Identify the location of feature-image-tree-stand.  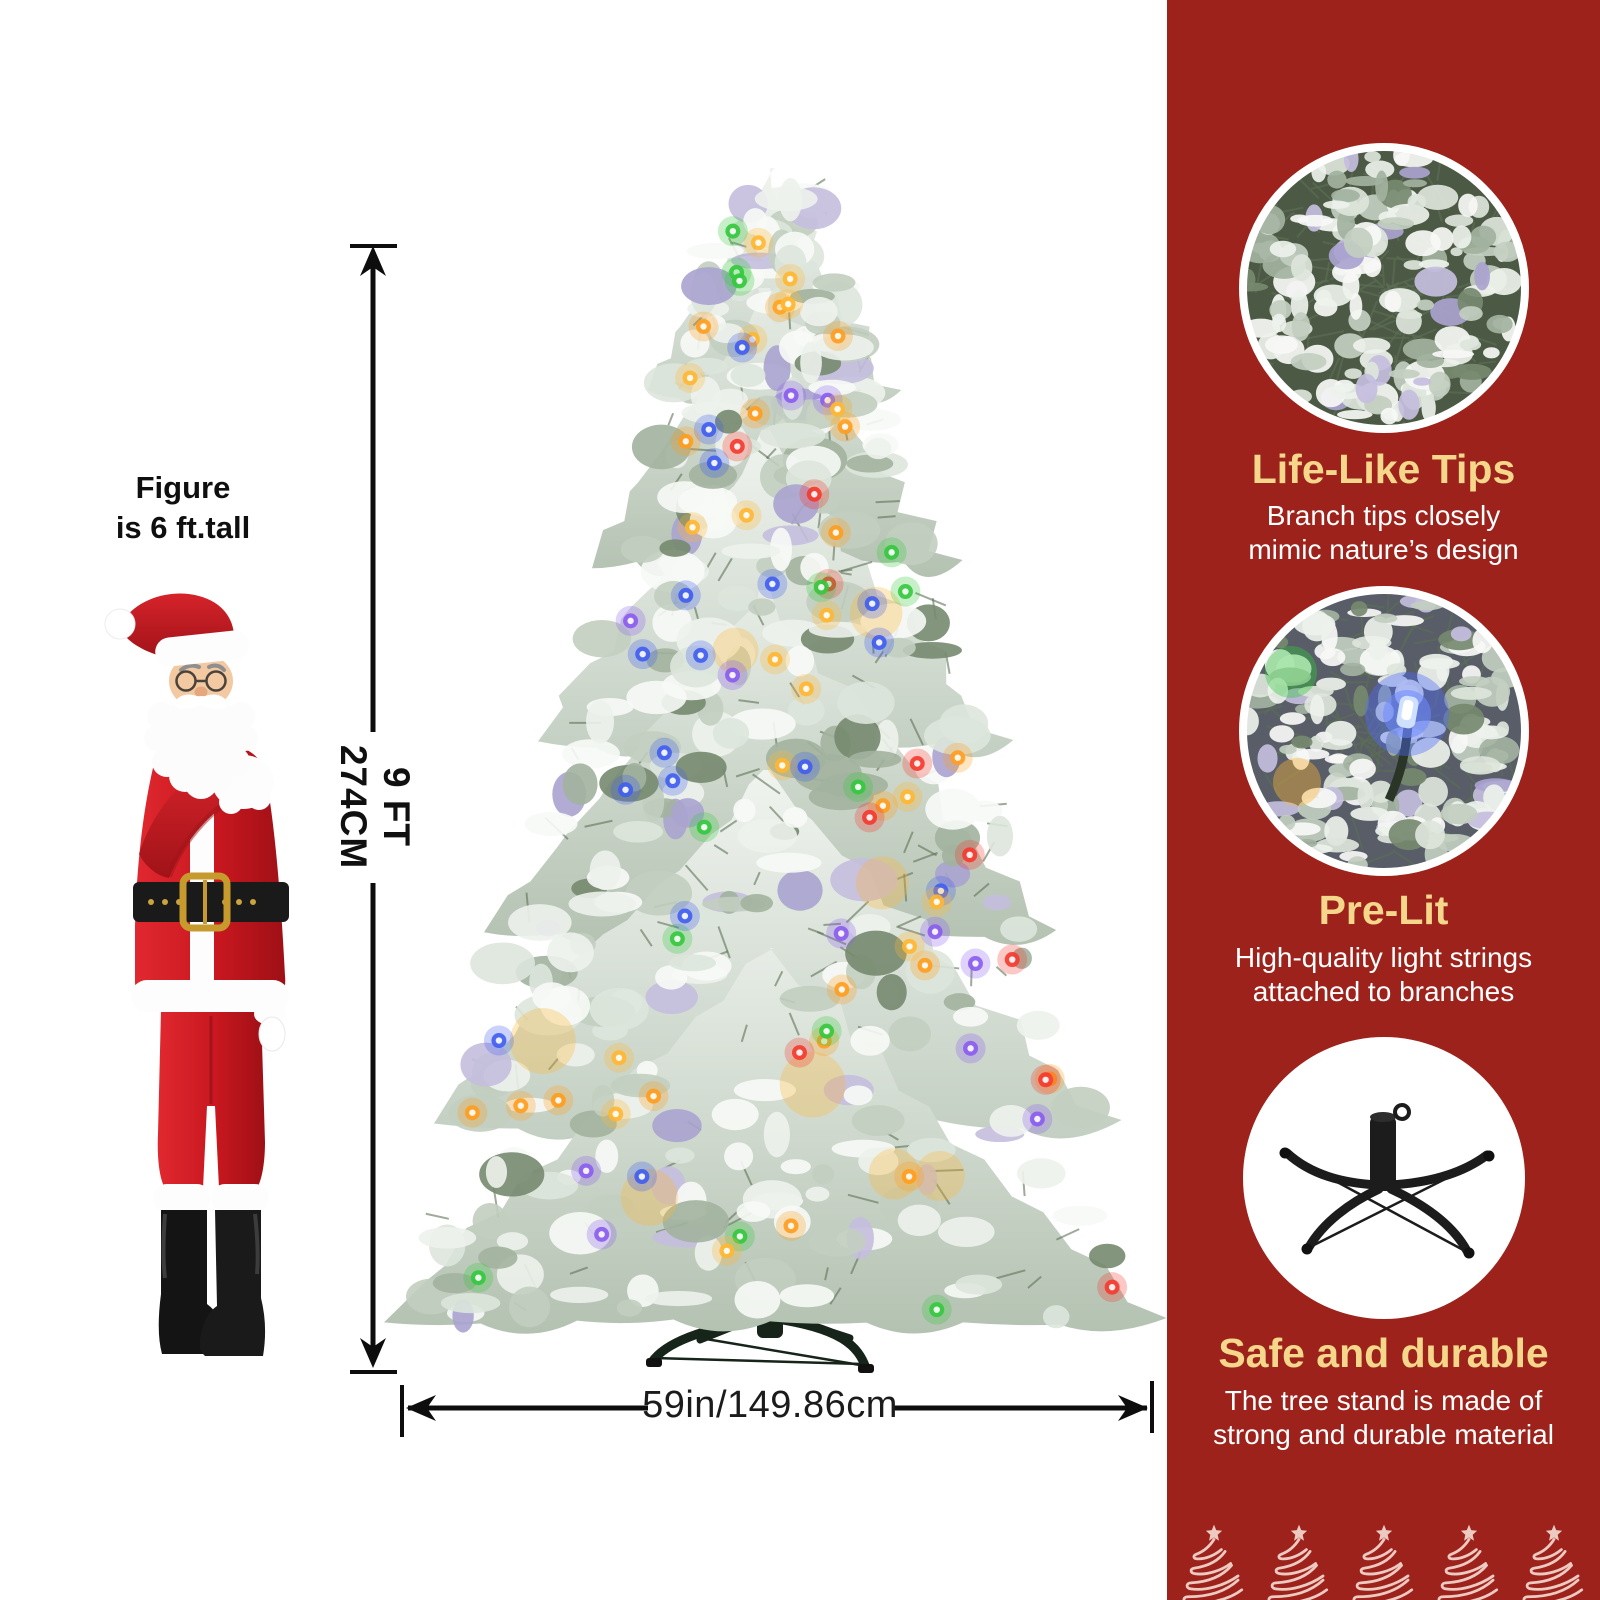
(1383, 1178).